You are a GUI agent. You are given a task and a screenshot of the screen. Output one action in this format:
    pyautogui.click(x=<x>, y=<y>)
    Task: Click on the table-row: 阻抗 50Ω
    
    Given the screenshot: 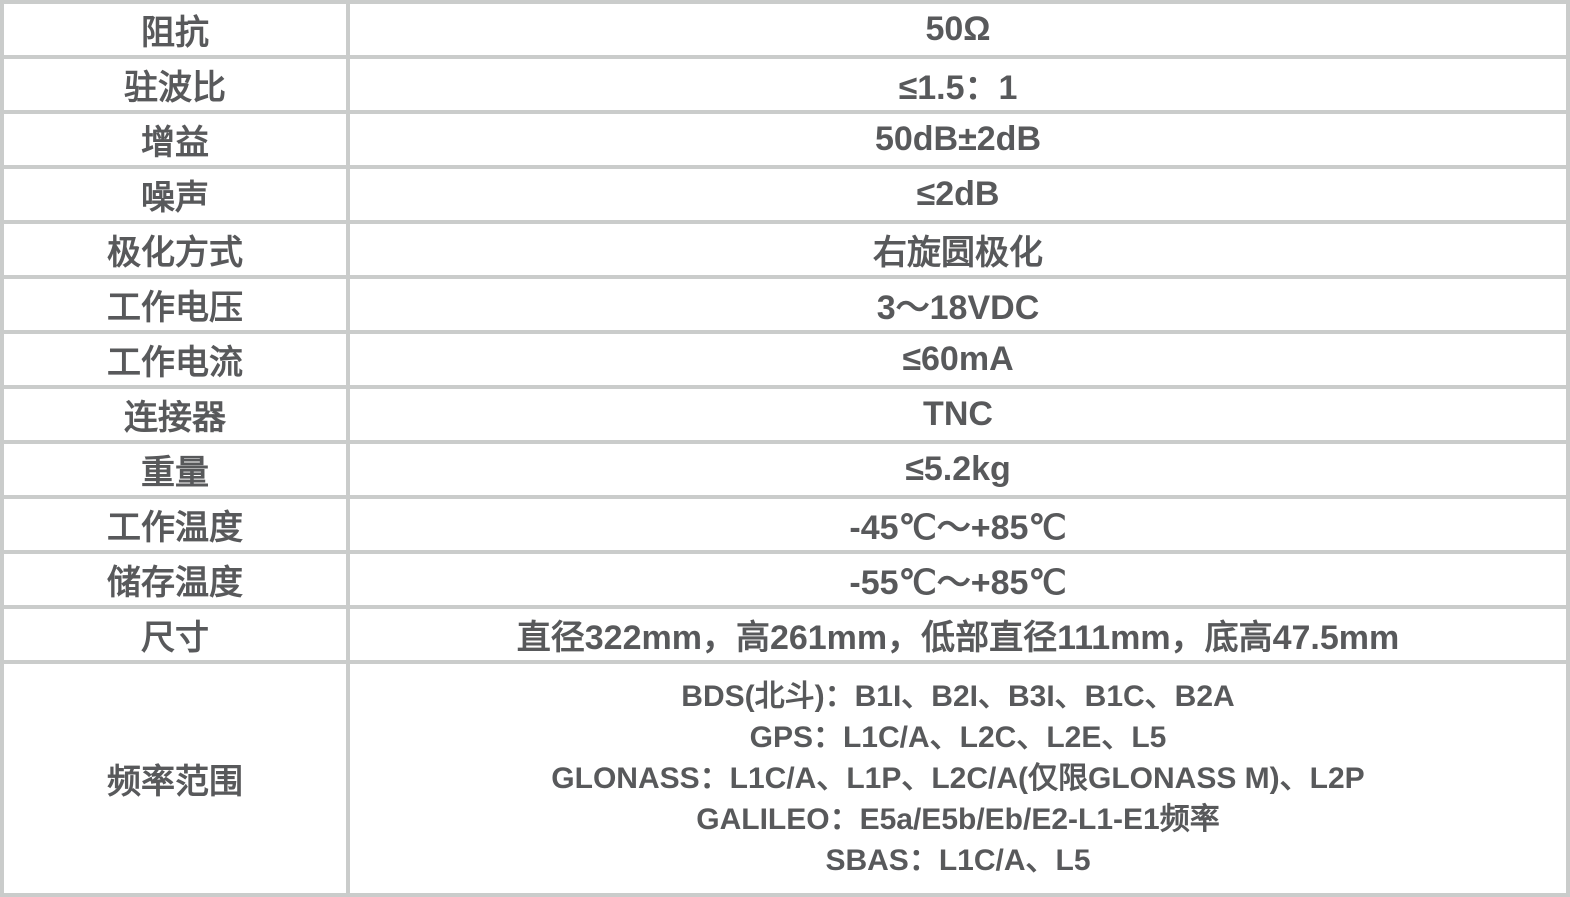 What is the action you would take?
    pyautogui.click(x=785, y=29)
    